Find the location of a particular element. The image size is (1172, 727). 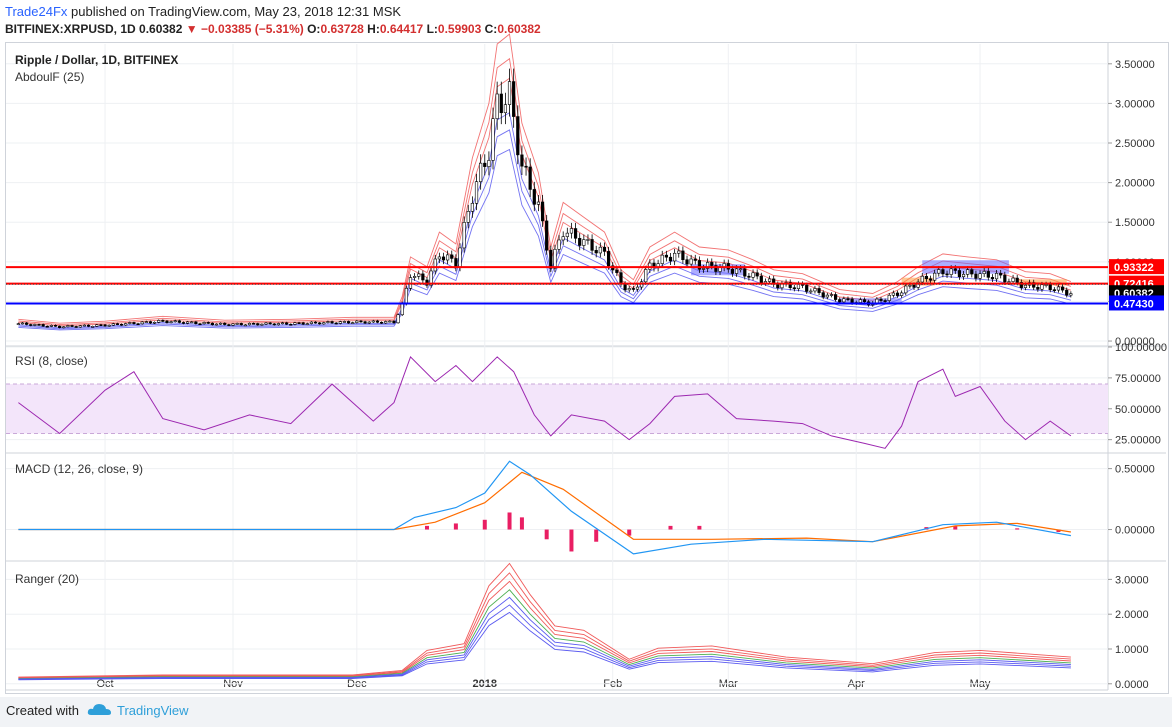

y-tick-label: 3.50000 is located at coordinates (1135, 65).